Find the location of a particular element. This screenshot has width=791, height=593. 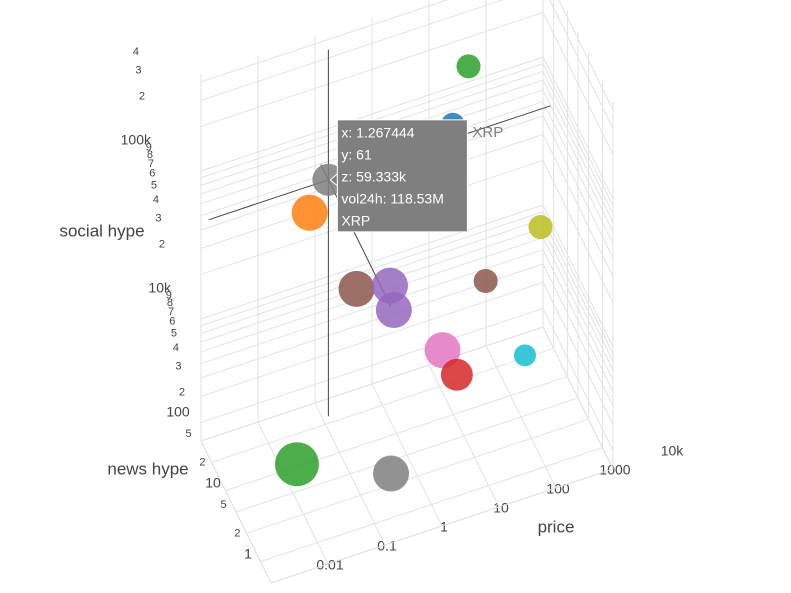

z-tick-label: 100k is located at coordinates (136, 140).